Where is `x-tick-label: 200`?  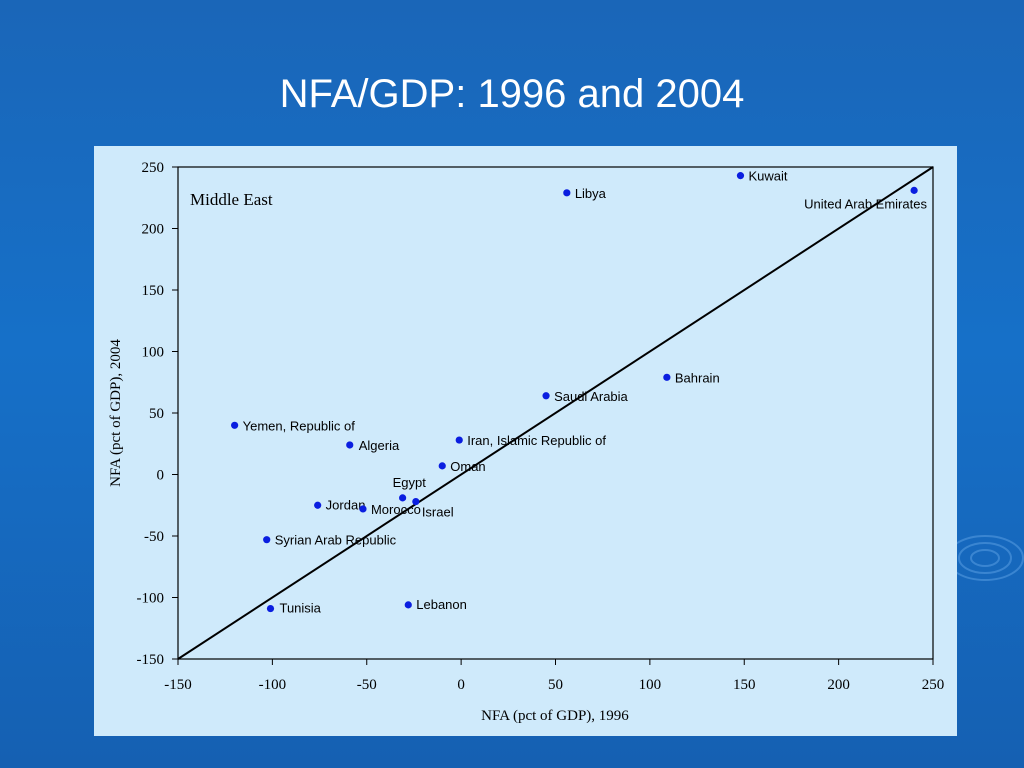 x-tick-label: 200 is located at coordinates (838, 685).